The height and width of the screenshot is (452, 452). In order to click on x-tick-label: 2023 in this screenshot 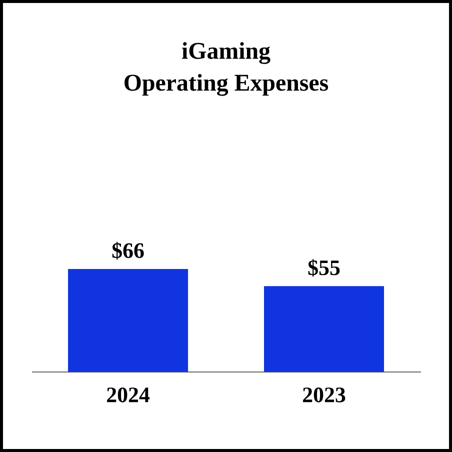, I will do `click(324, 395)`.